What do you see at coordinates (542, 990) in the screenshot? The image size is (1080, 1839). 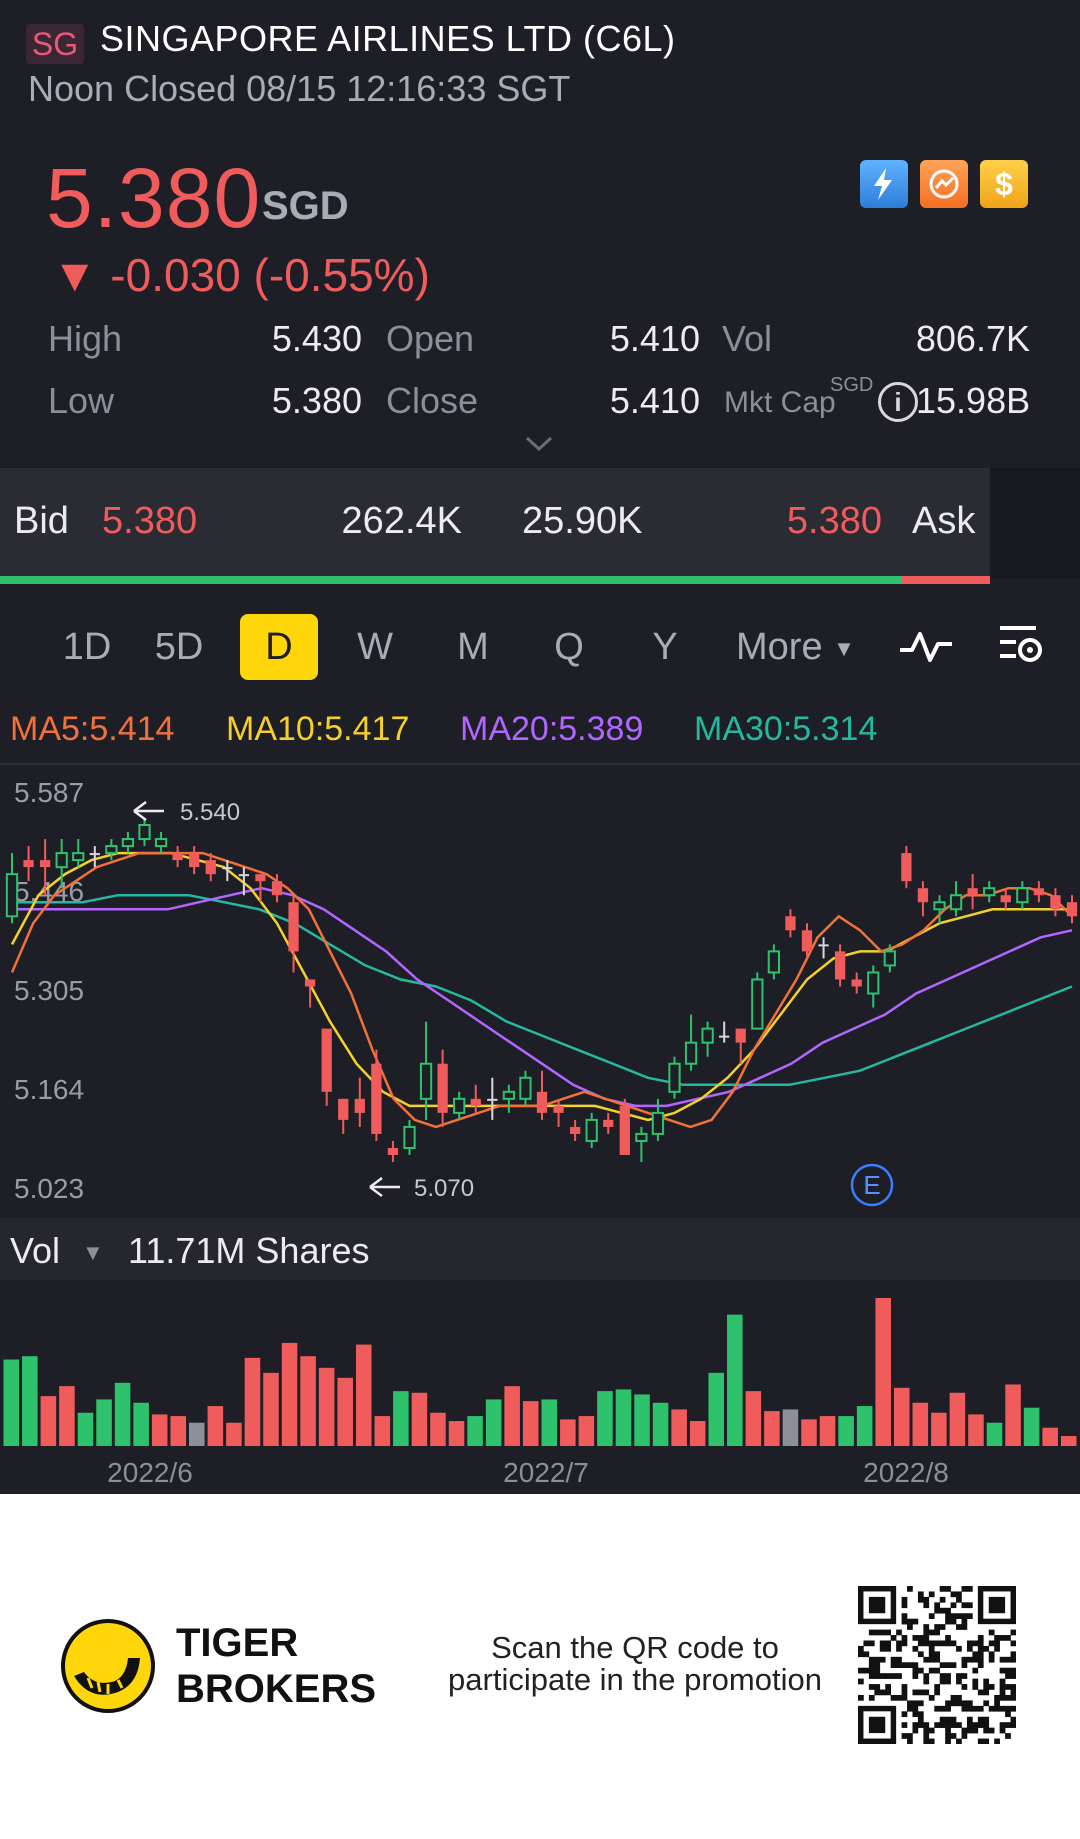 I see `ma30-line` at bounding box center [542, 990].